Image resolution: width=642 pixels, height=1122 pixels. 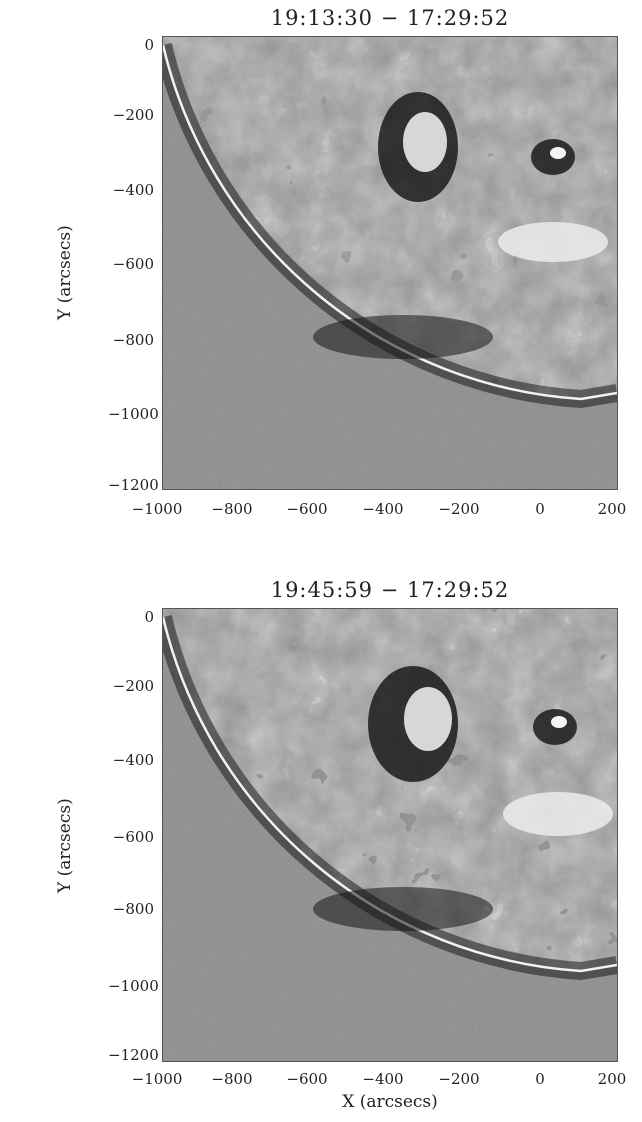 I want to click on panel-1-xtick-0: −1000, so click(x=157, y=509).